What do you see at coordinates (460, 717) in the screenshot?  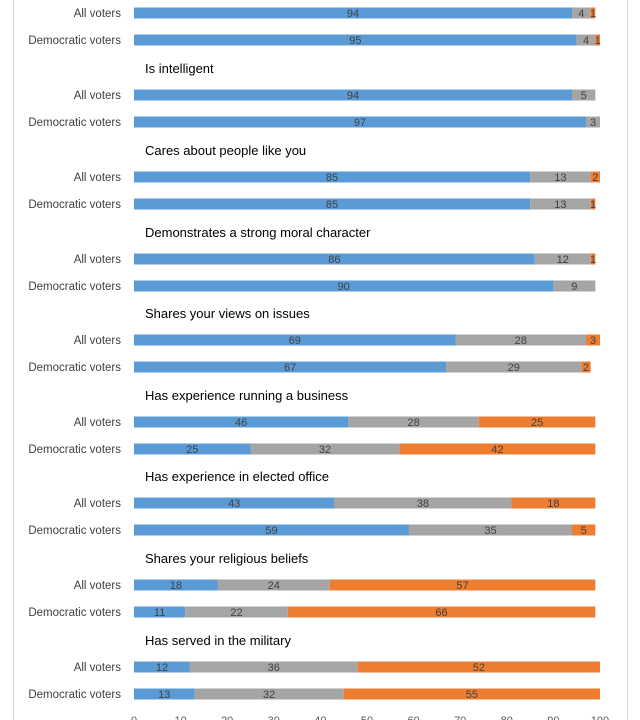 I see `x-tick-label: 70` at bounding box center [460, 717].